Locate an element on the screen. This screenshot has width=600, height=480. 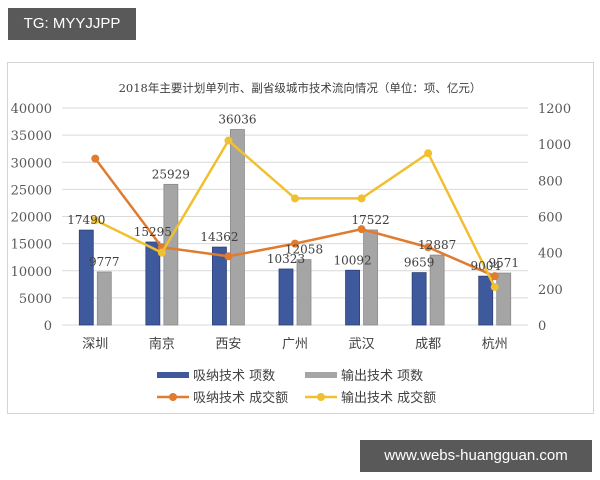
category-label: 成都 is located at coordinates (428, 344).